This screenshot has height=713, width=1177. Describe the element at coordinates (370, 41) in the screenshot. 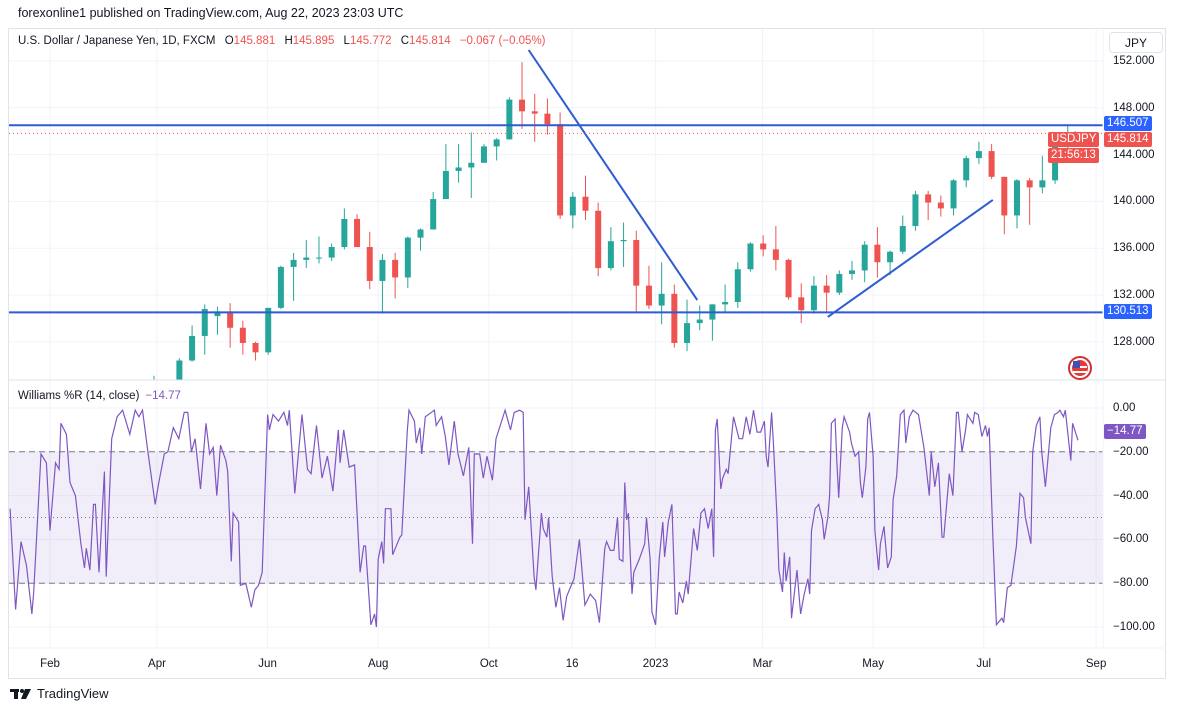

I see `low-value: 145.772` at that location.